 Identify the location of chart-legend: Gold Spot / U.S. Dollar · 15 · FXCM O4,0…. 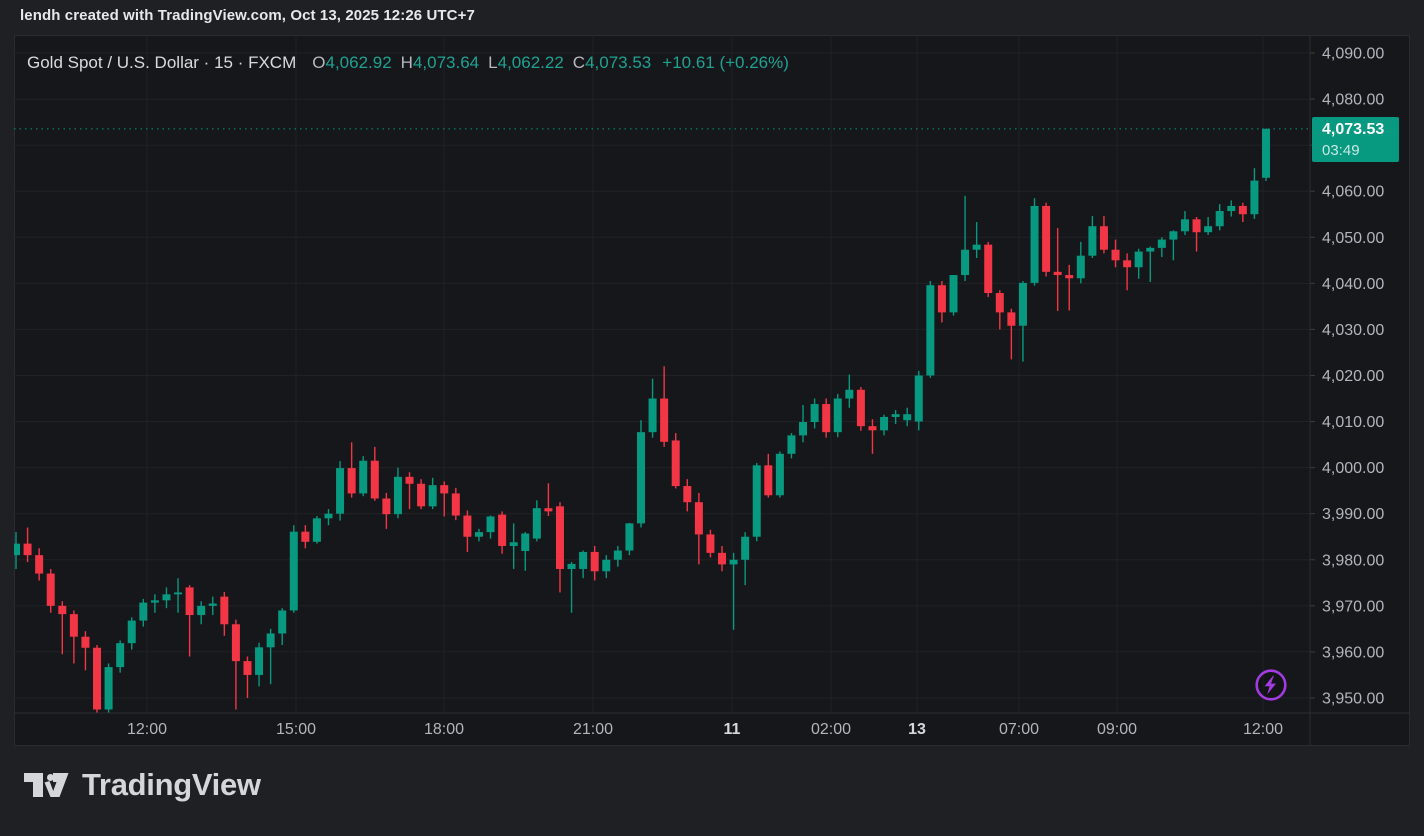
(408, 63).